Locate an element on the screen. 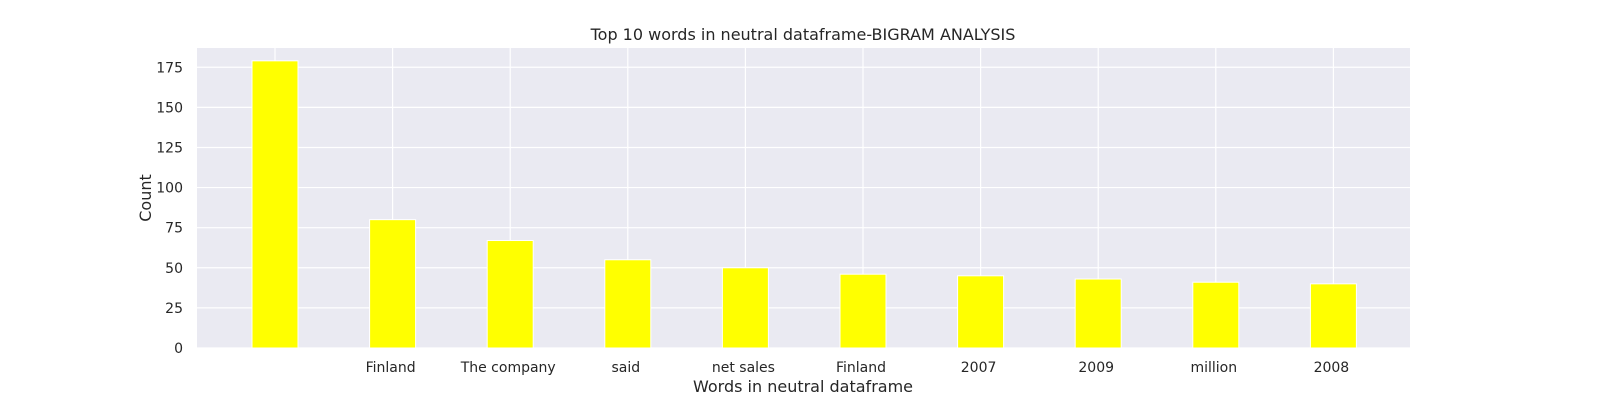 The width and height of the screenshot is (1600, 400). y-tick-label: 125 is located at coordinates (169, 148).